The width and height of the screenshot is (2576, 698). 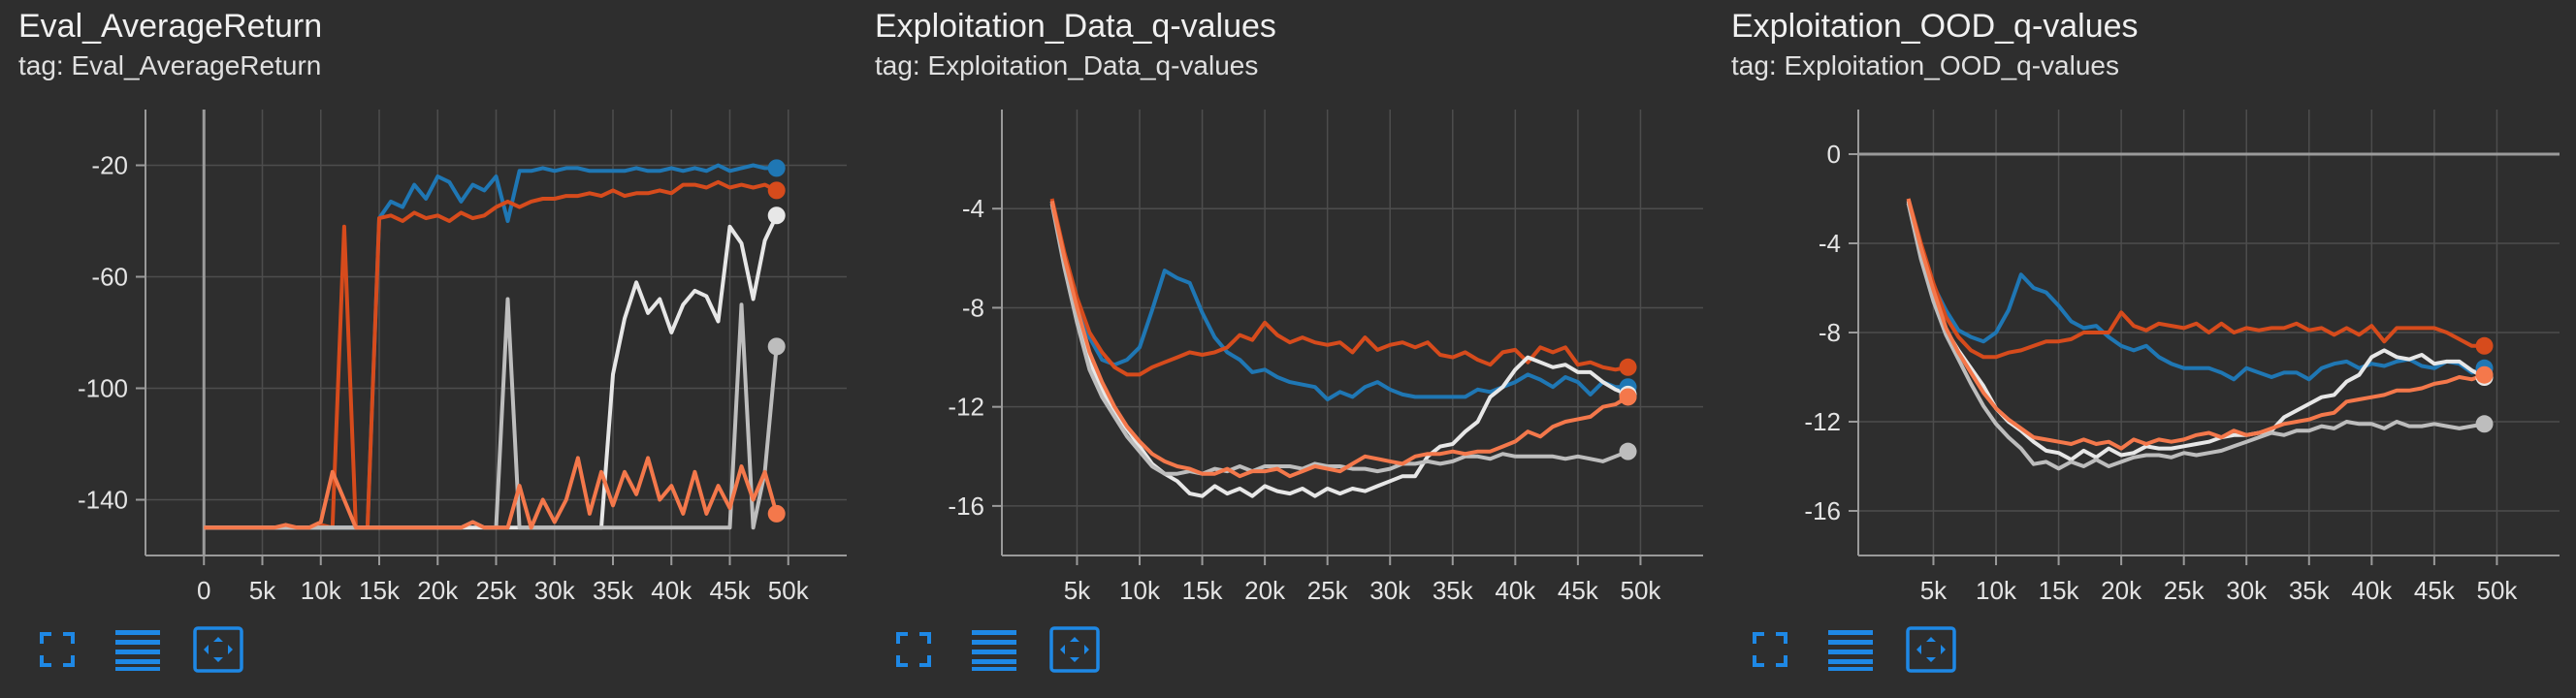 I want to click on card-tag: tag: Exploitation_Data_q-values, so click(x=1067, y=65).